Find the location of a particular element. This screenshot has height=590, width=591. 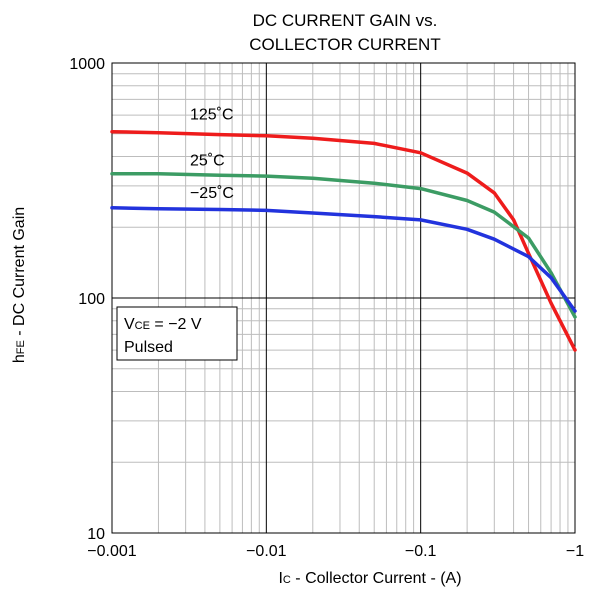

series-label: 125˚C is located at coordinates (212, 114).